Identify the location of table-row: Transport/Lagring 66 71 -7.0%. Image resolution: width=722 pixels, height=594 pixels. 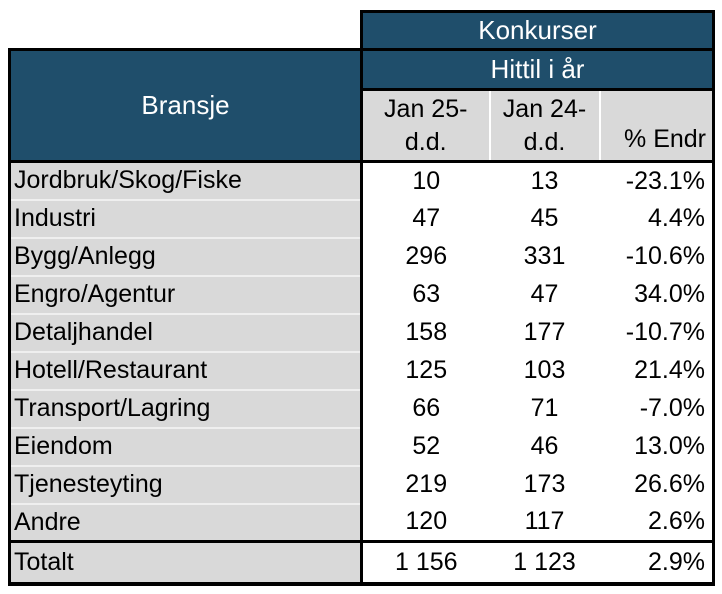
(361, 409).